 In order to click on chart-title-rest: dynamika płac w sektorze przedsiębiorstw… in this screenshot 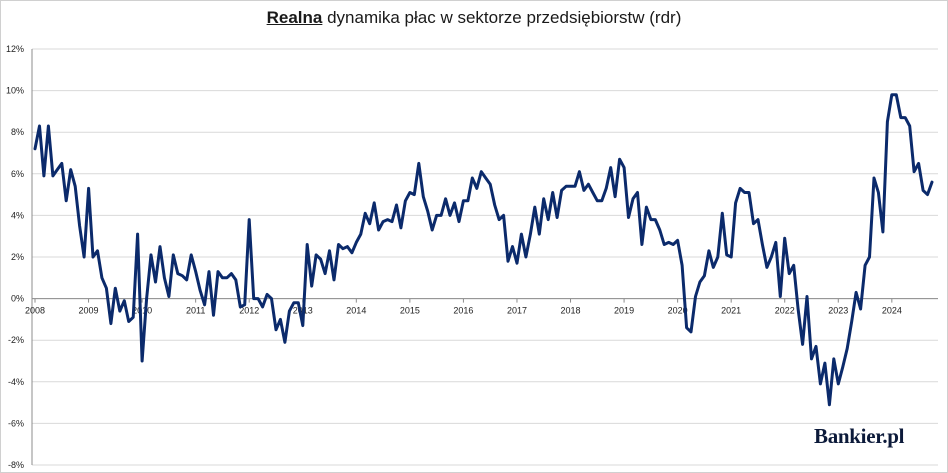, I will do `click(502, 17)`.